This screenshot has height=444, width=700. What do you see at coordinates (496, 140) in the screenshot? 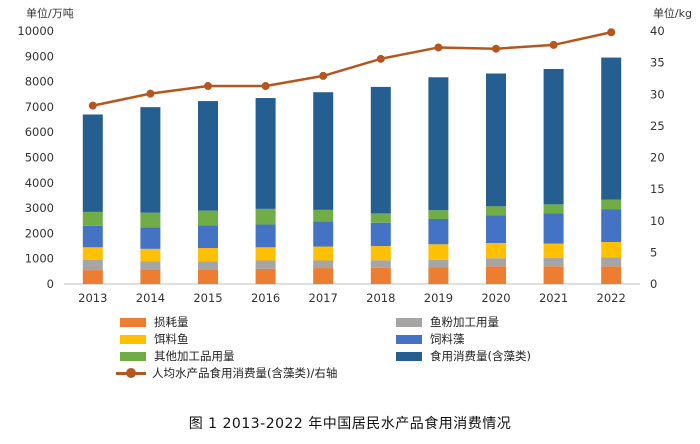
I see `bar-food-2020` at bounding box center [496, 140].